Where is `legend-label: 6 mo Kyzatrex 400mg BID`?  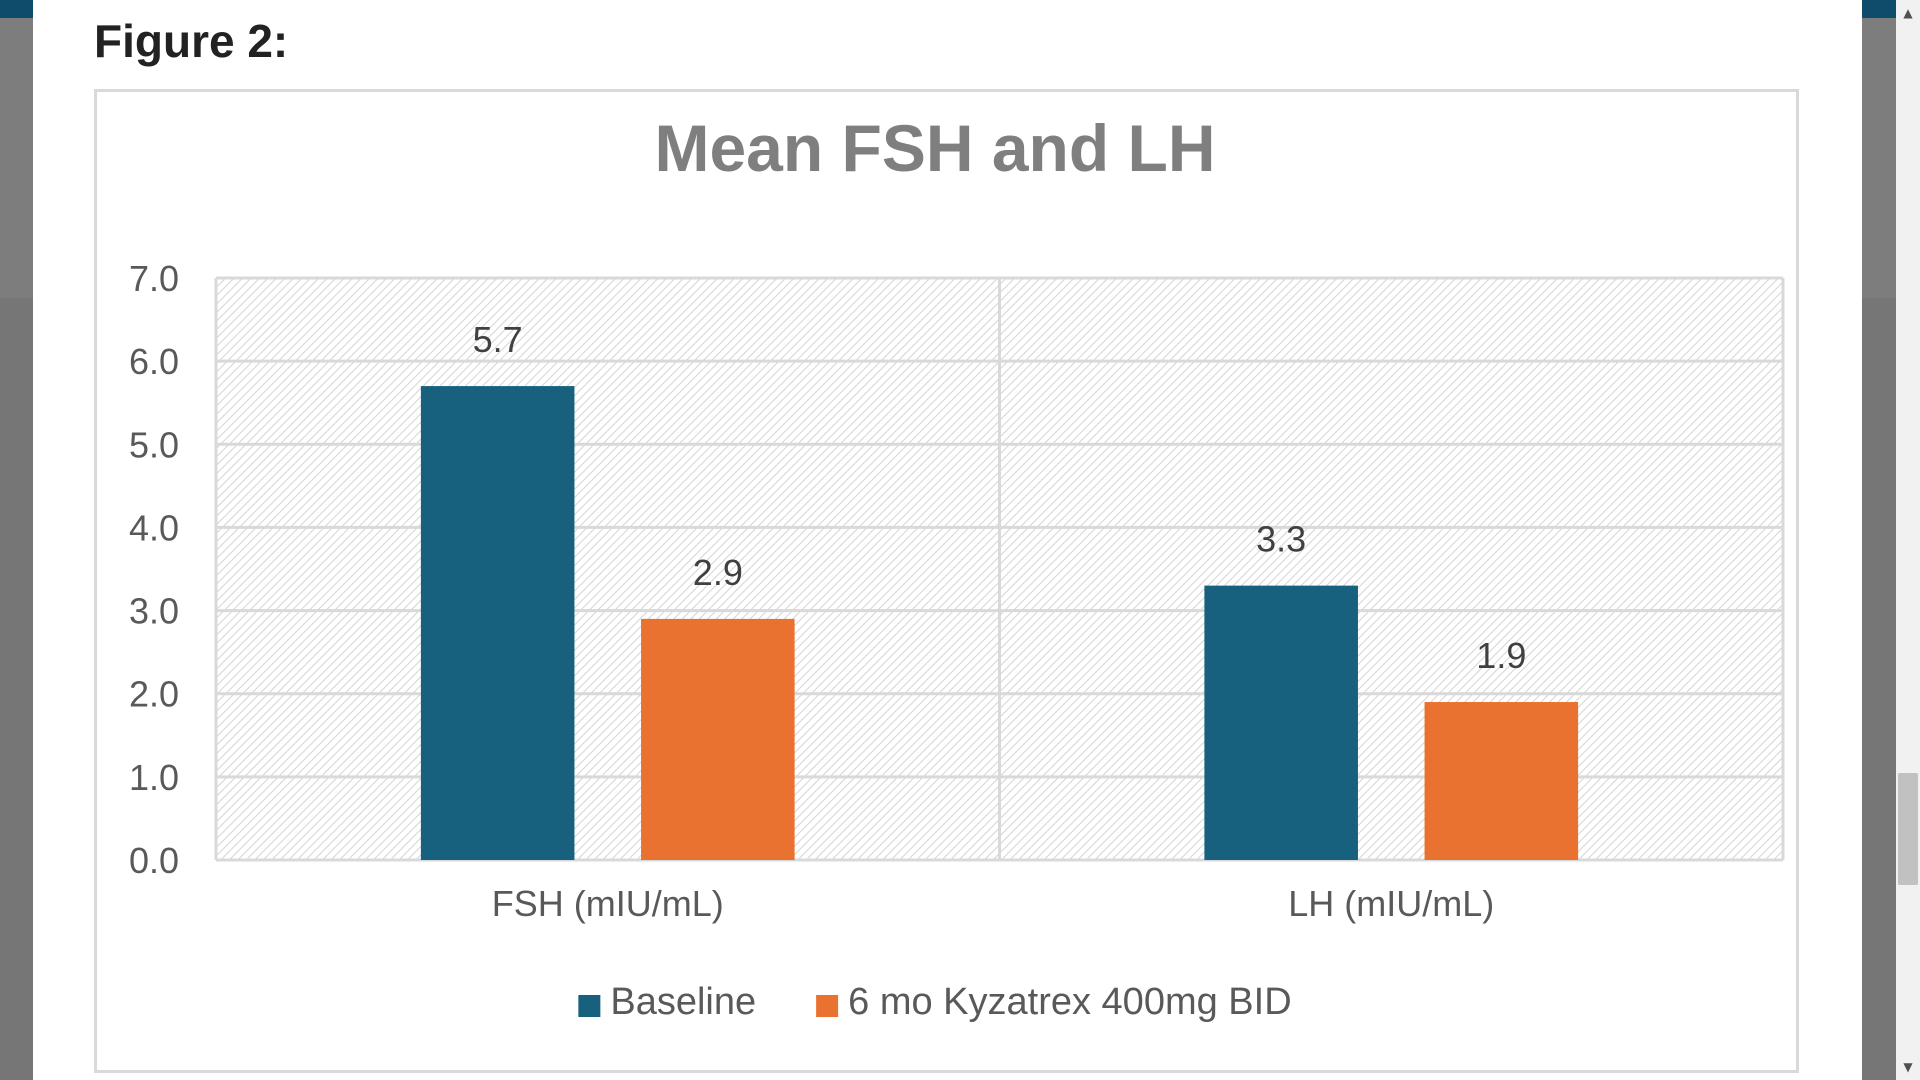
legend-label: 6 mo Kyzatrex 400mg BID is located at coordinates (1070, 1002).